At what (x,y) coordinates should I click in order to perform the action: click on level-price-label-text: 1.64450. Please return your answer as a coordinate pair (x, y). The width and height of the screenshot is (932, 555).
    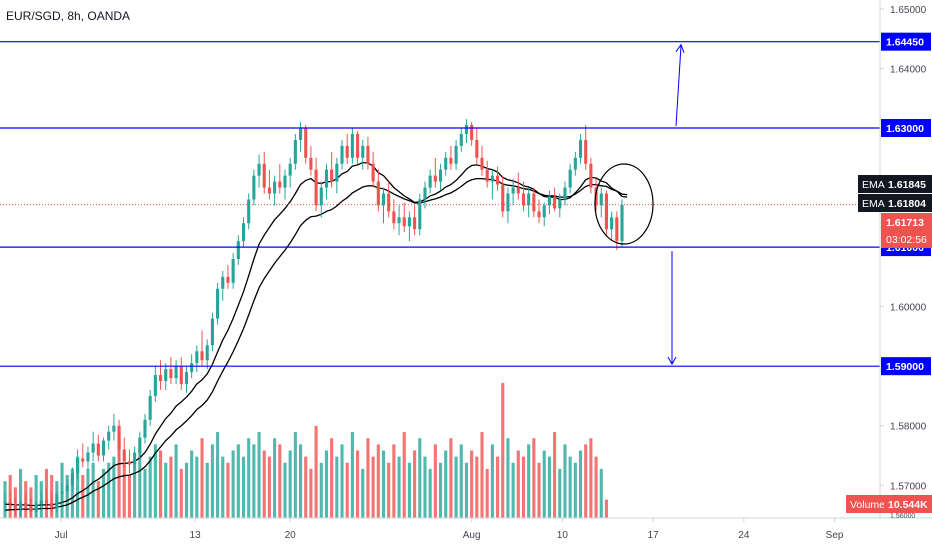
    Looking at the image, I should click on (905, 43).